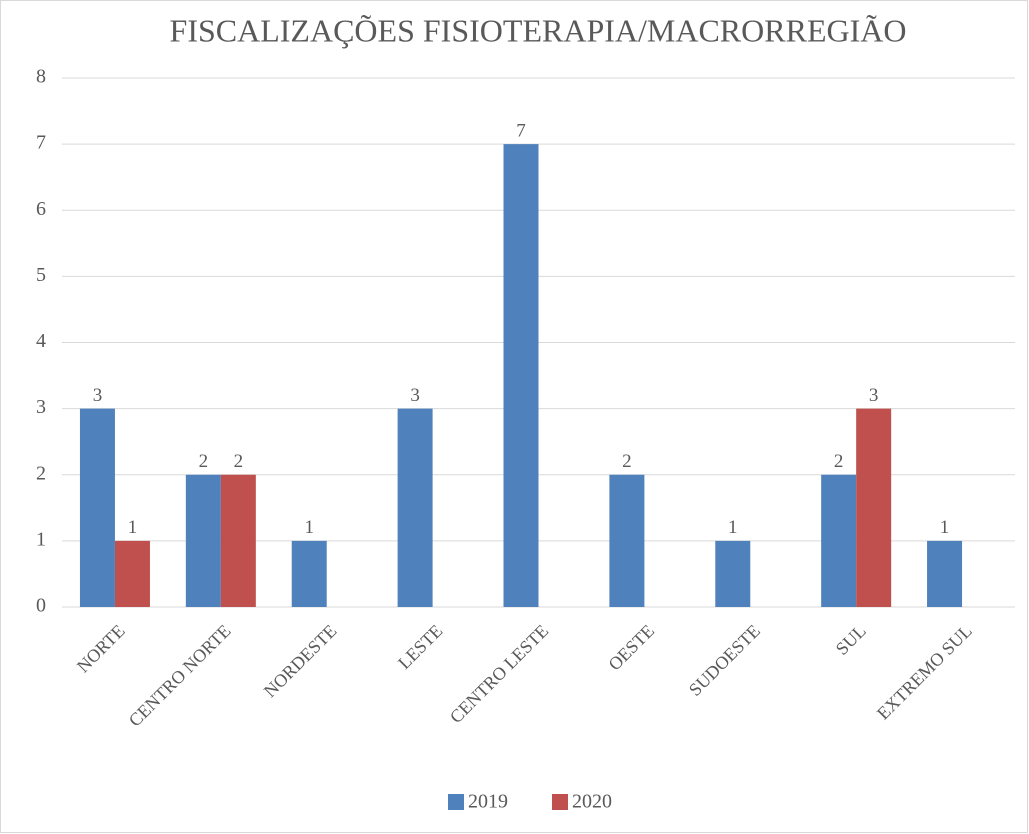 Image resolution: width=1029 pixels, height=834 pixels. I want to click on y-tick-label: 6, so click(41, 209).